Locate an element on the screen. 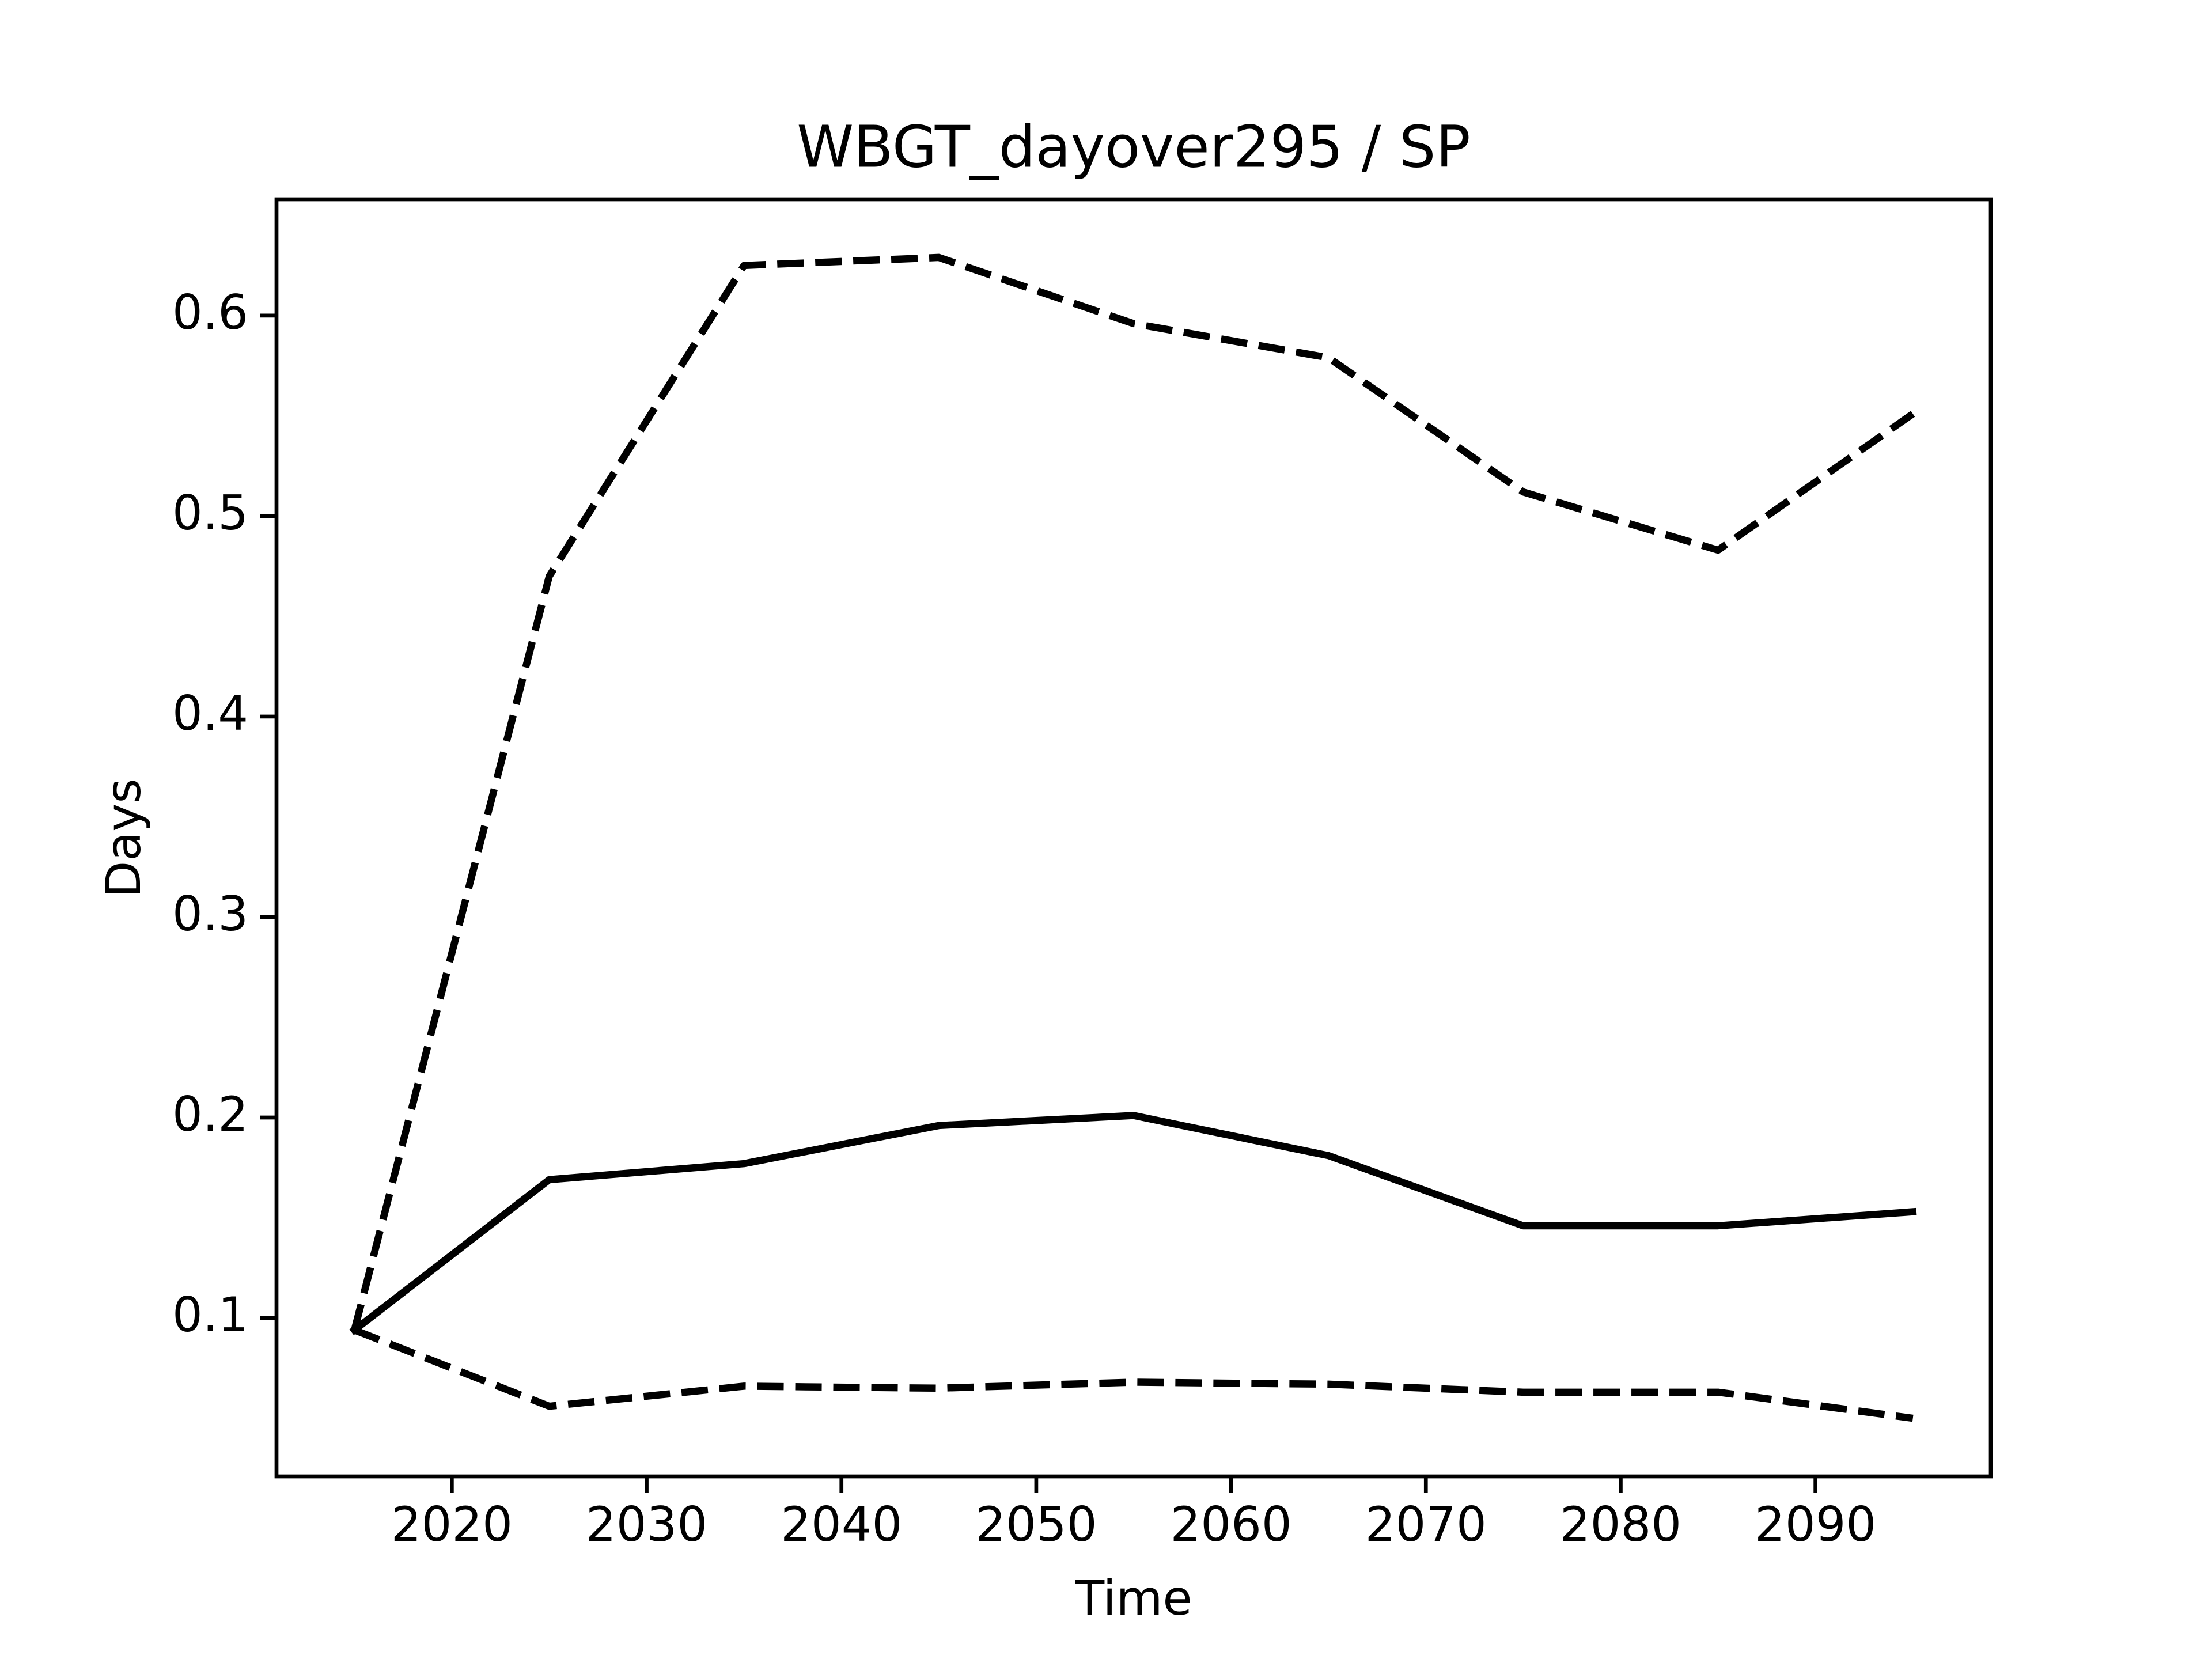 This screenshot has width=2212, height=1659. x-axis-label: Time is located at coordinates (1133, 1598).